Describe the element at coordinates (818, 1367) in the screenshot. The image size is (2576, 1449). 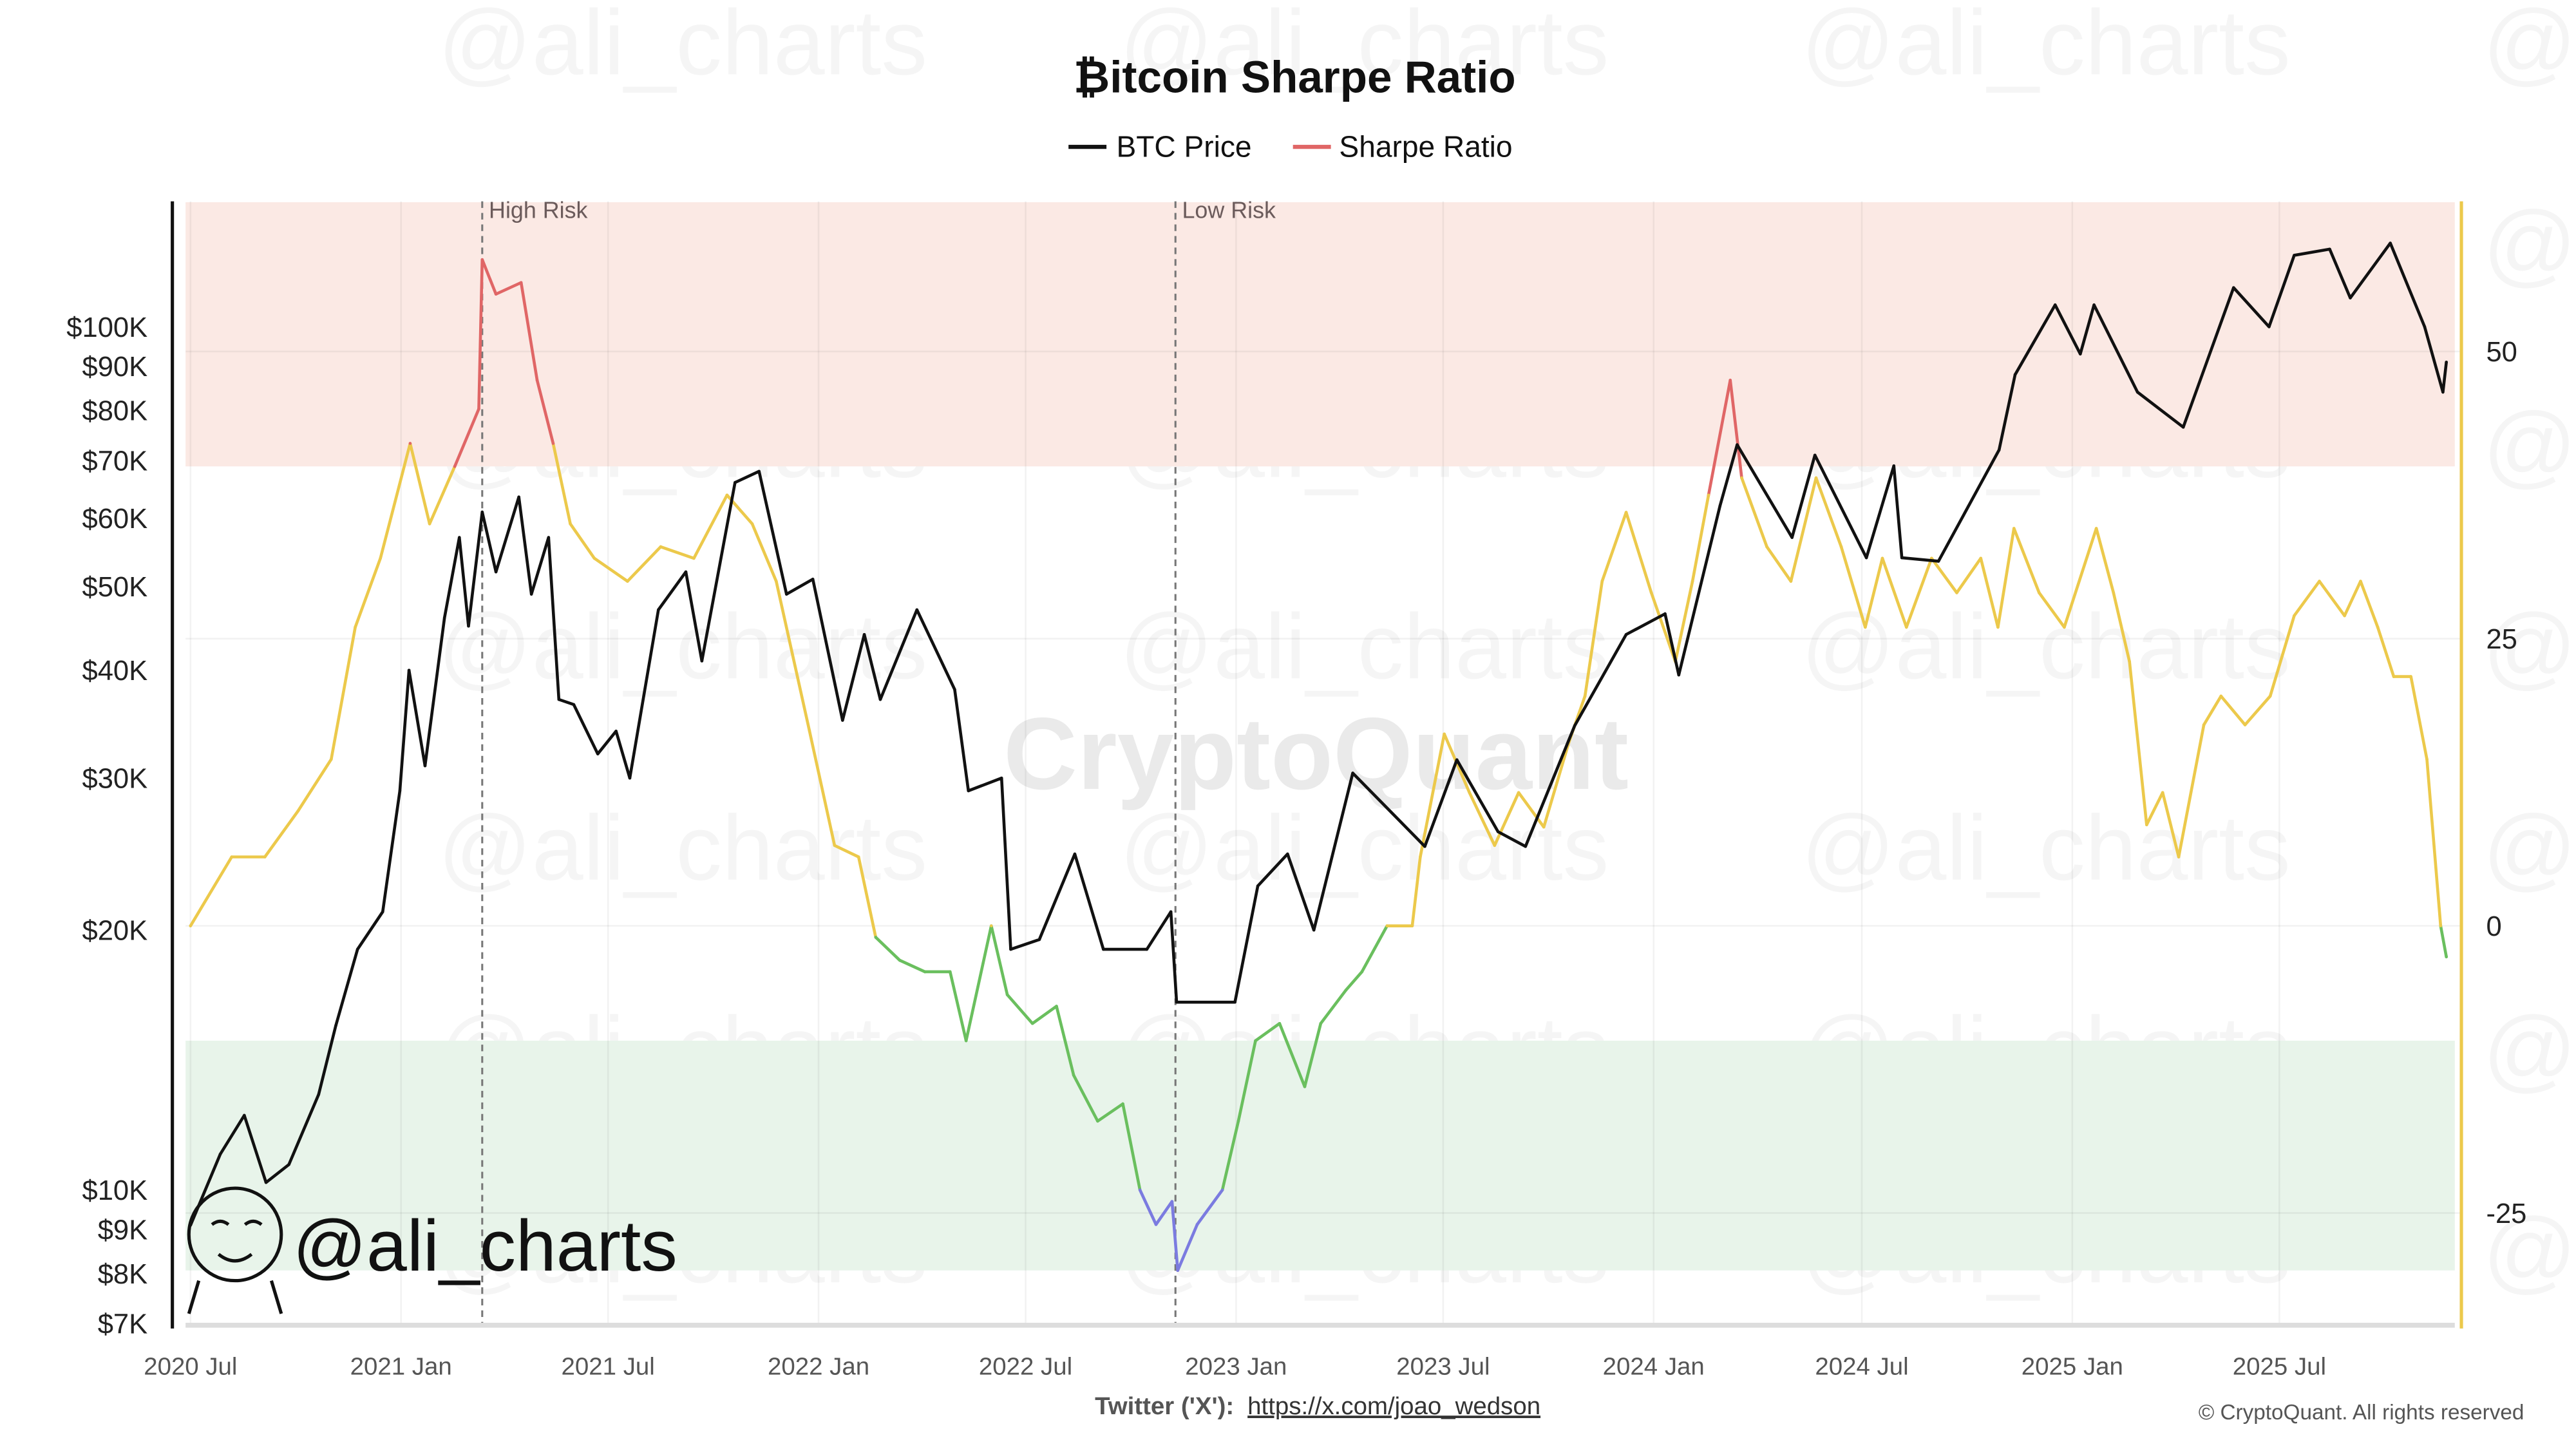
I see `x-axis-tick-label: 2022 Jan` at that location.